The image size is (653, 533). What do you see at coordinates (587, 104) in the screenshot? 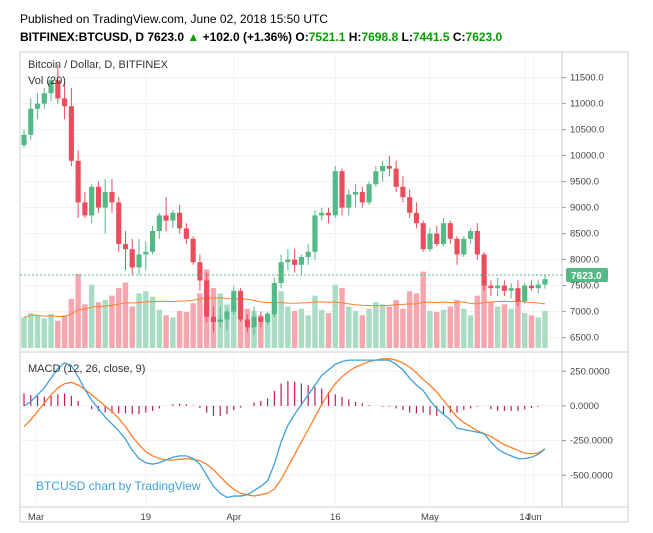
I see `price-tick-label: 11000.0` at bounding box center [587, 104].